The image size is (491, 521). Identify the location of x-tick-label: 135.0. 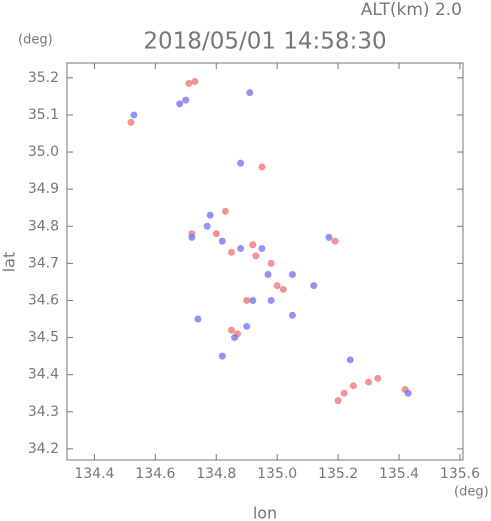
(277, 474).